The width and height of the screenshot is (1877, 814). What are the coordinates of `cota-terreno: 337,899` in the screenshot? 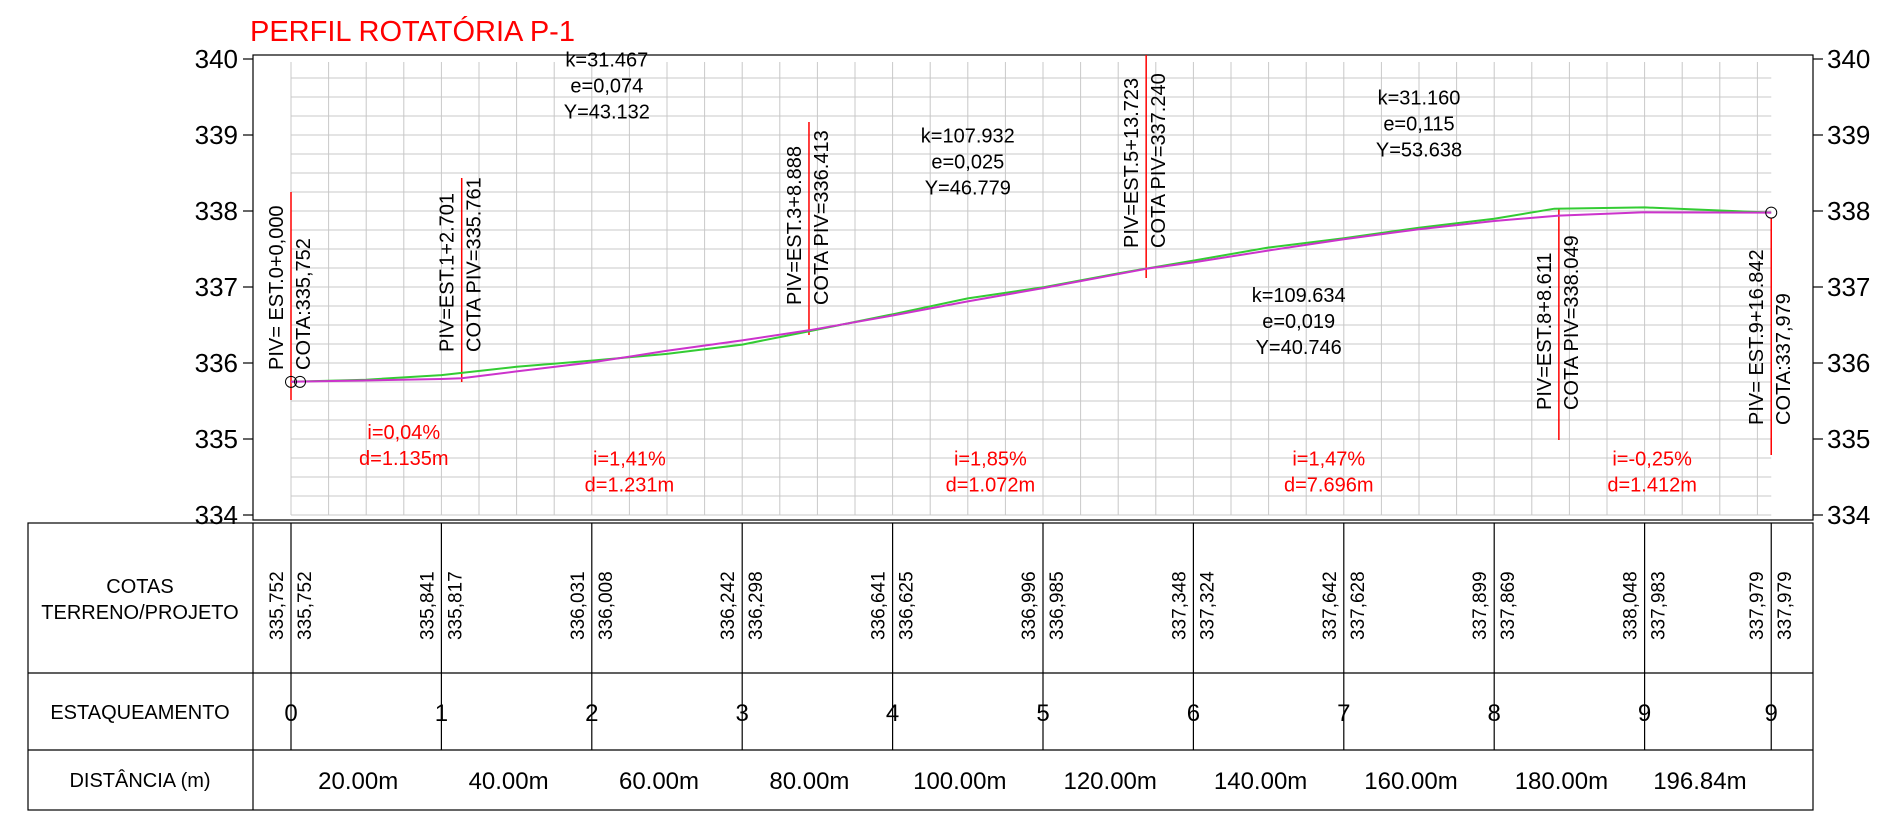 It's located at (1480, 605).